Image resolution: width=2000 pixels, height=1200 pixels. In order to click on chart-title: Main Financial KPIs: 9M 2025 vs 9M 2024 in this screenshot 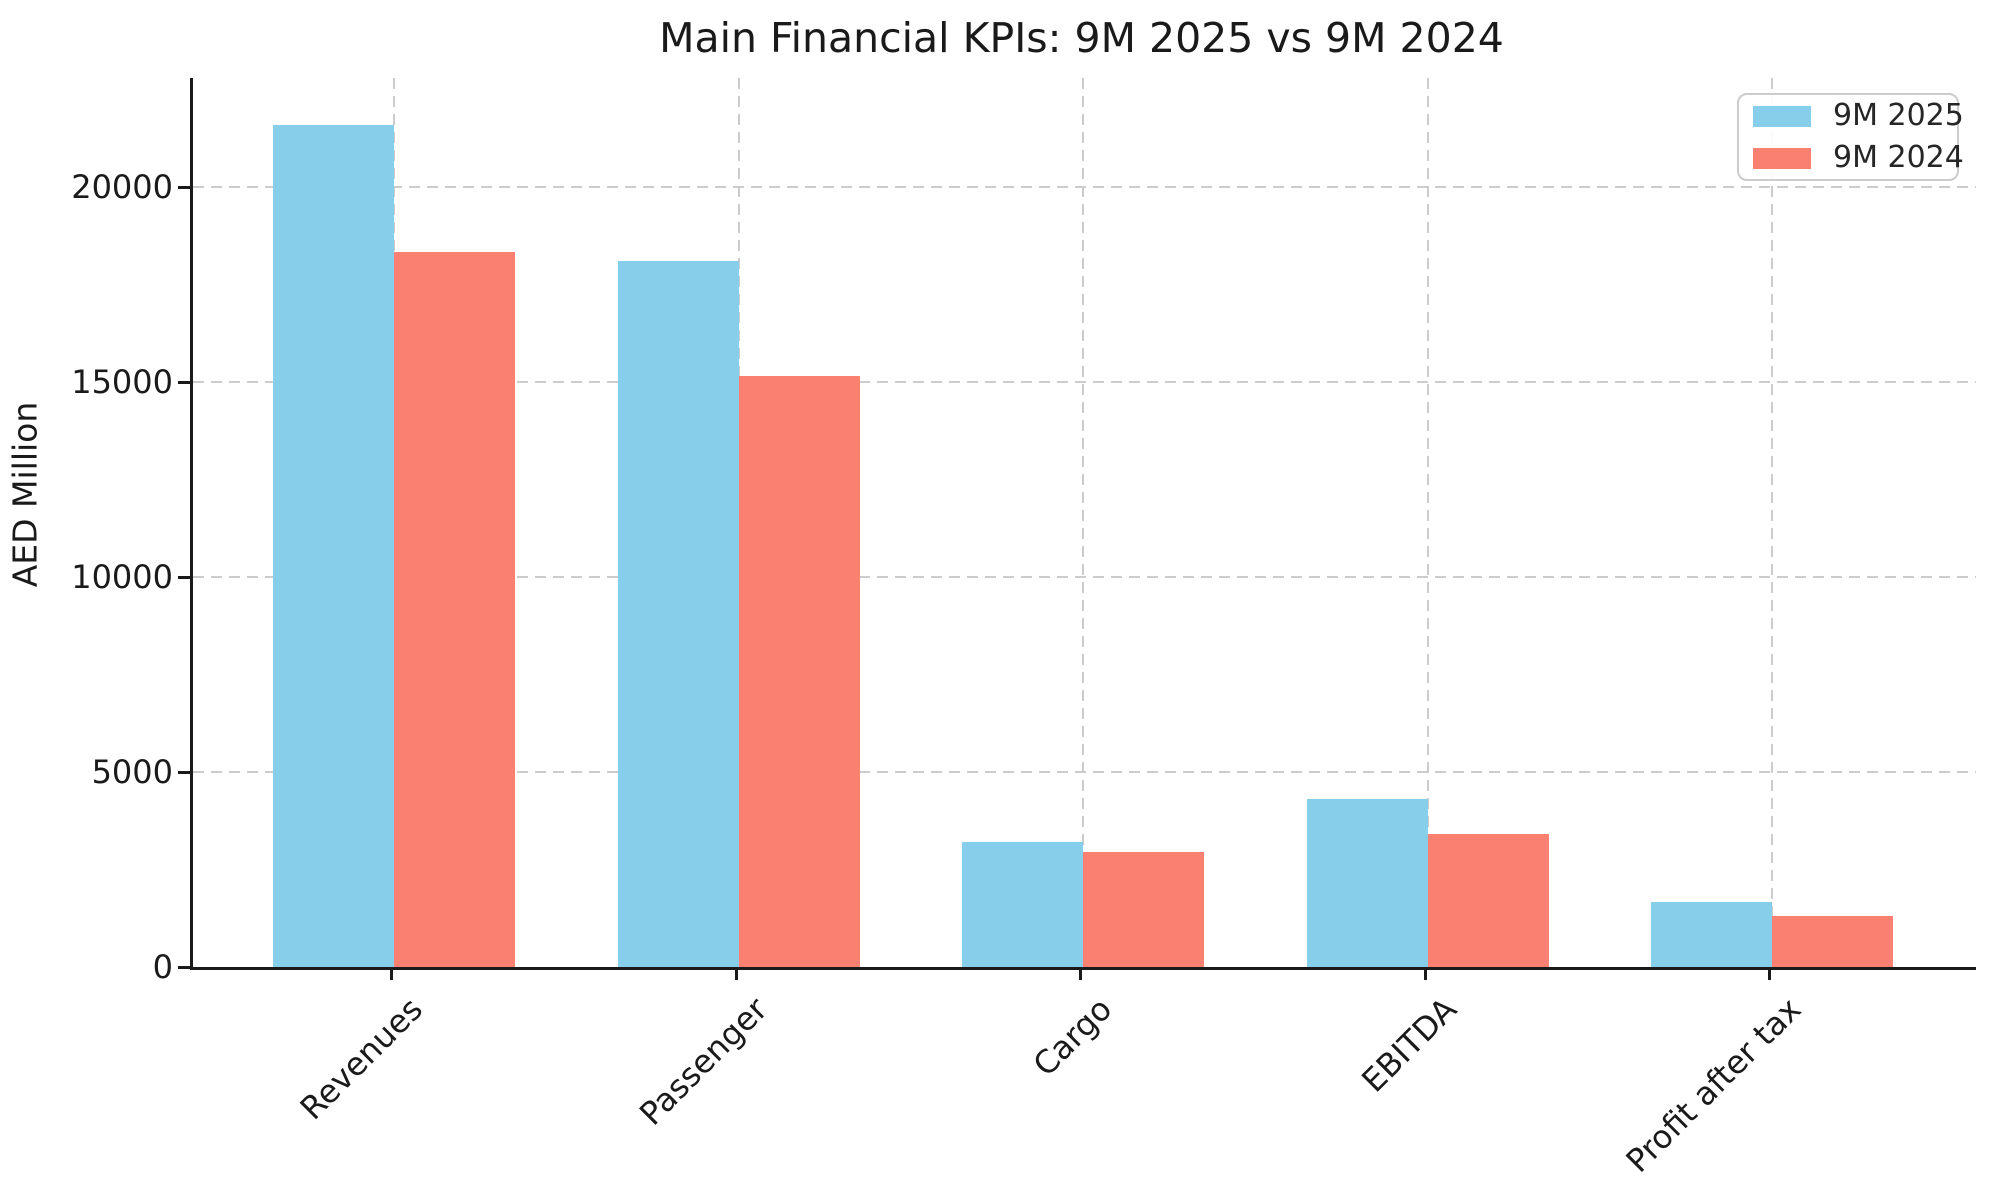, I will do `click(1081, 38)`.